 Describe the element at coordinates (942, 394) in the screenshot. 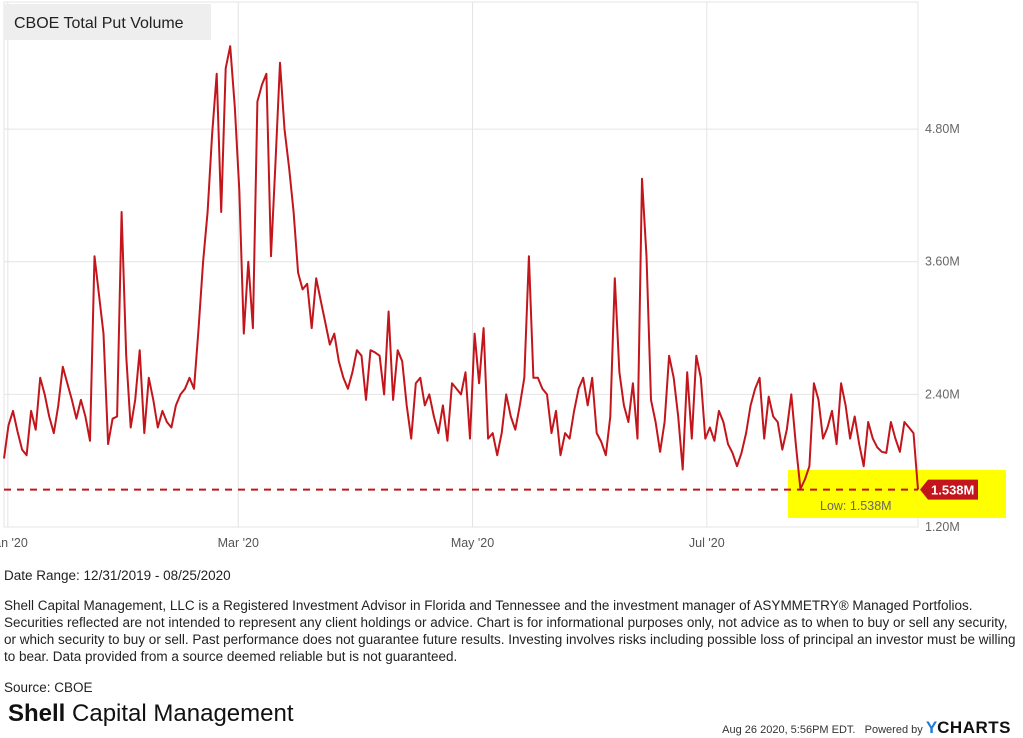

I see `y-tick-label: 2.40M` at that location.